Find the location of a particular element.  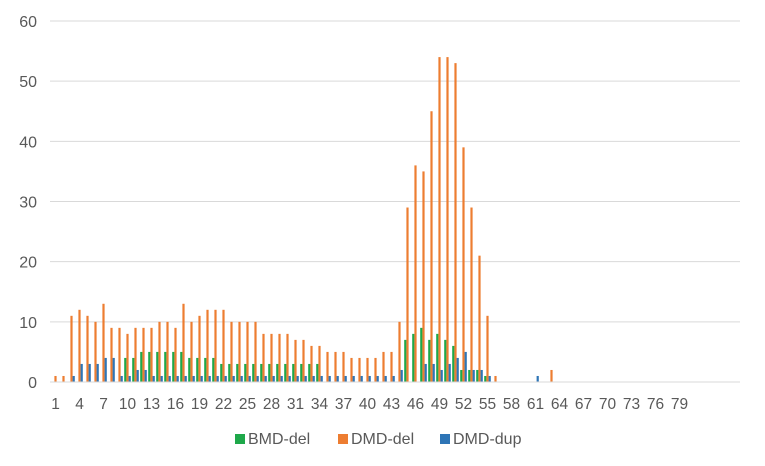

x-tick-label: 19 is located at coordinates (199, 404).